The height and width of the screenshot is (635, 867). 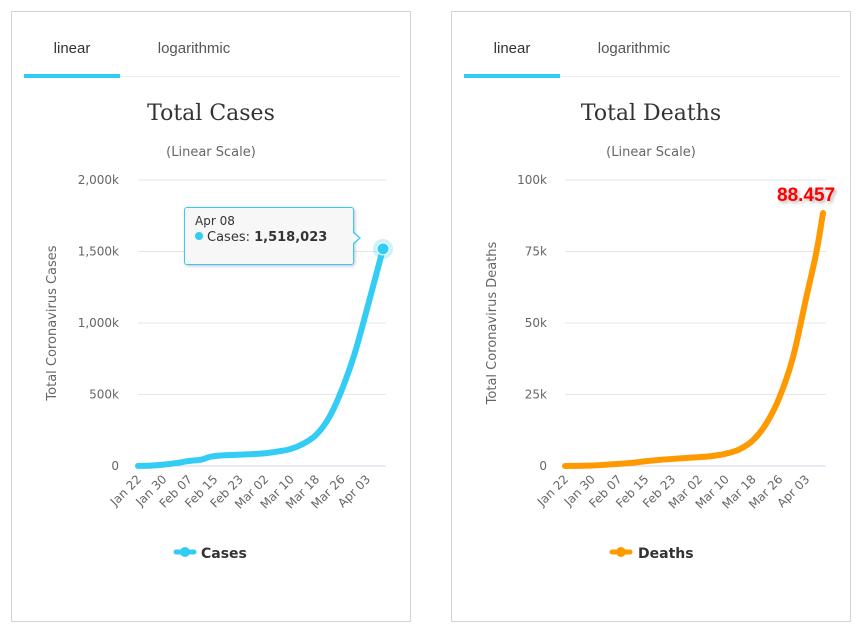 I want to click on y-tick-label: 100k, so click(x=532, y=180).